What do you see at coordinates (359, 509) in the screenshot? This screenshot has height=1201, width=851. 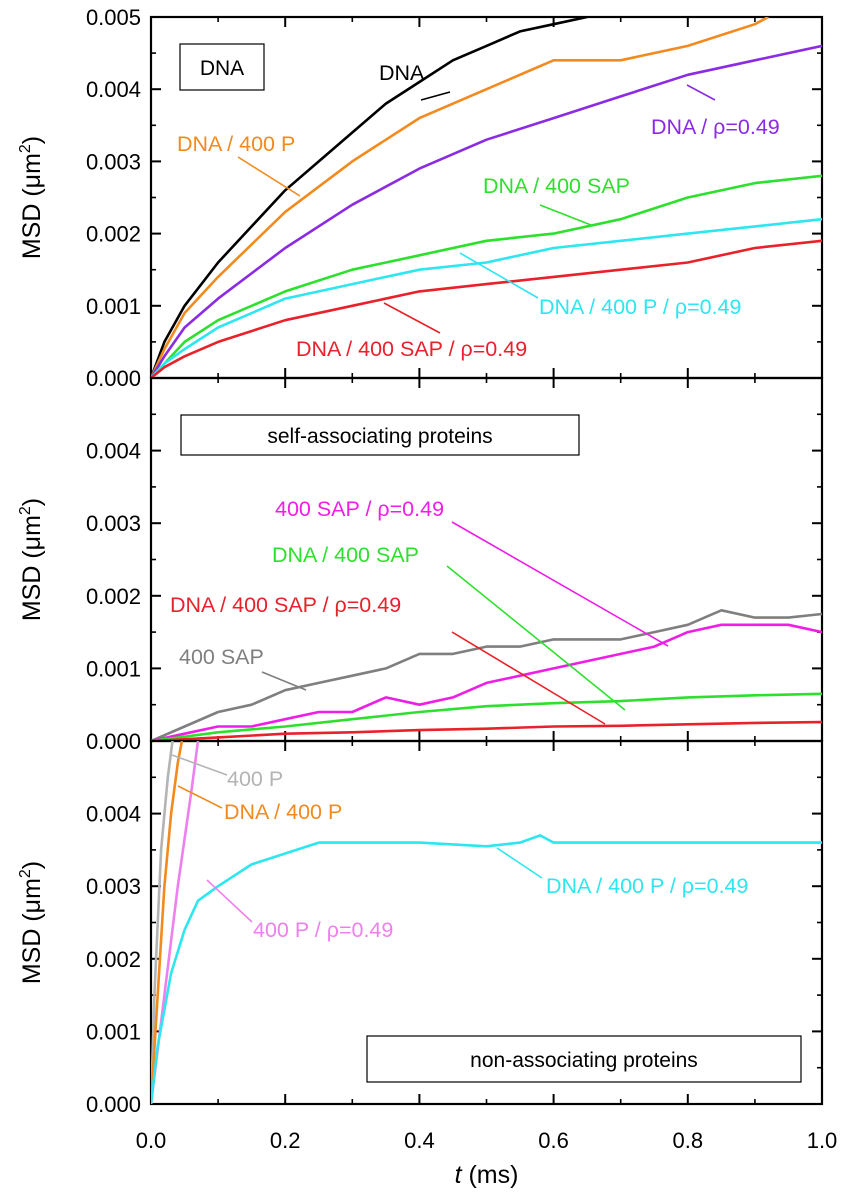 I see `series-label: 400 SAP / ρ=0.49` at bounding box center [359, 509].